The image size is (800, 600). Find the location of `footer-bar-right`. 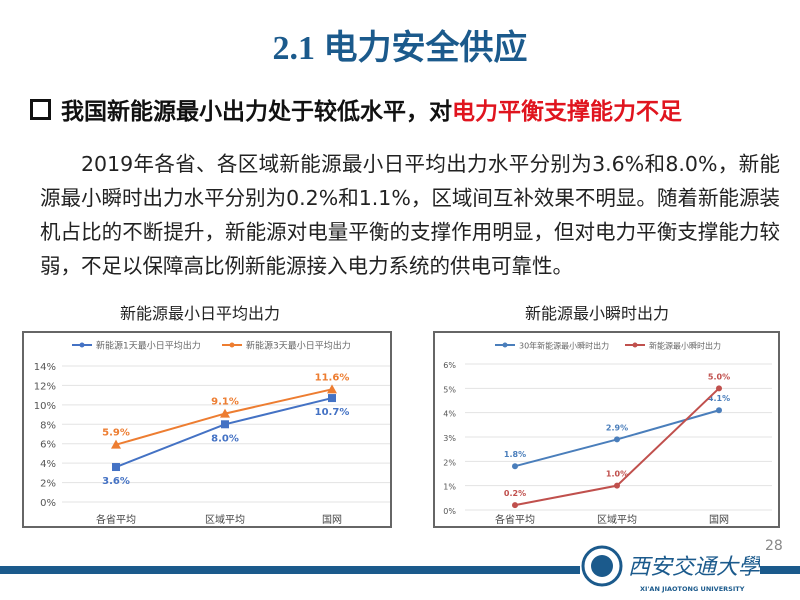

footer-bar-right is located at coordinates (777, 570).